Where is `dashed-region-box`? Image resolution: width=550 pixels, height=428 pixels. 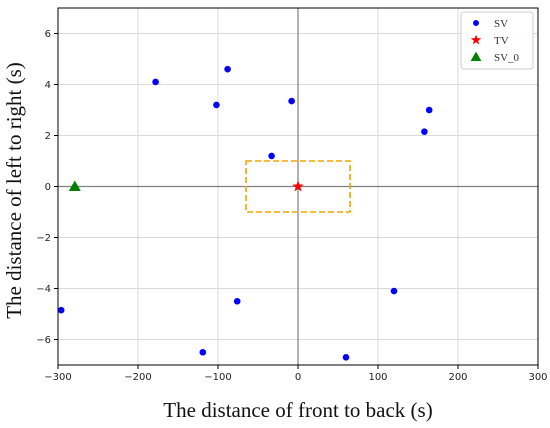 dashed-region-box is located at coordinates (298, 186).